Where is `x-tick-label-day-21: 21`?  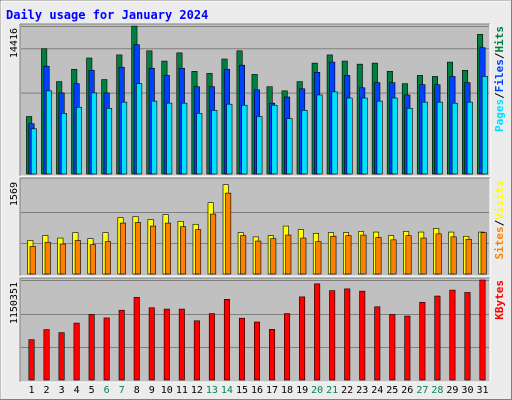
x-tick-label-day-21: 21 is located at coordinates (332, 390).